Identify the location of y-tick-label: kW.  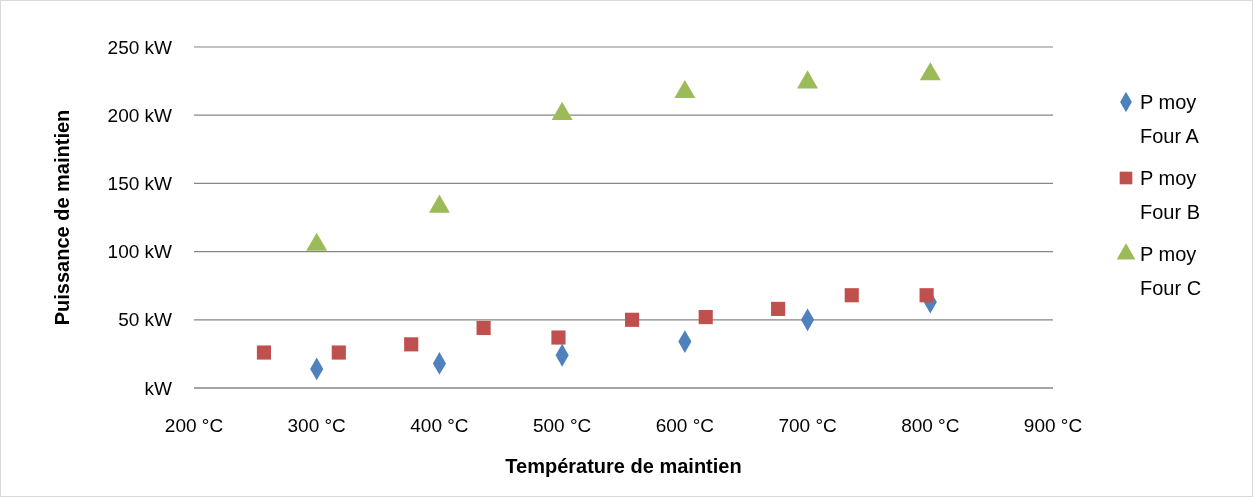
(158, 388).